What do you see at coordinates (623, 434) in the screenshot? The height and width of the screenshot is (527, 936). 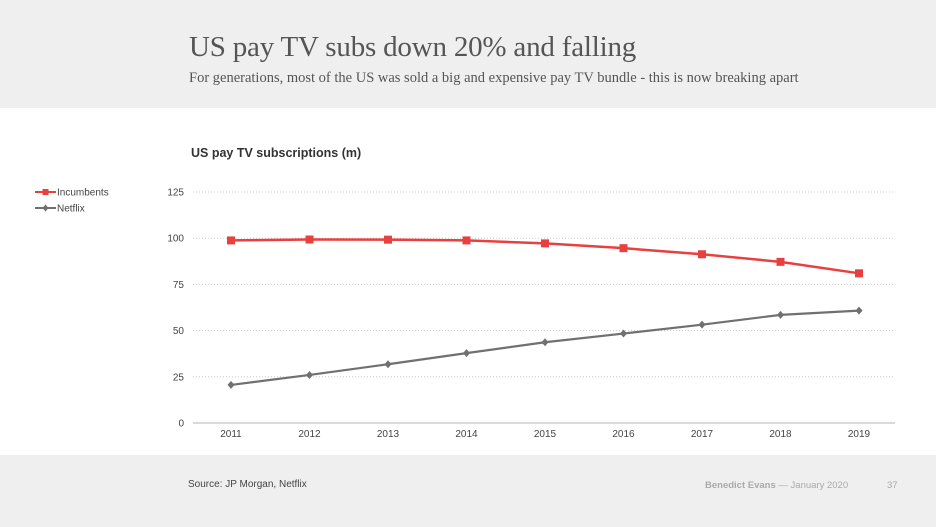 I see `x-tick-label: 2016` at bounding box center [623, 434].